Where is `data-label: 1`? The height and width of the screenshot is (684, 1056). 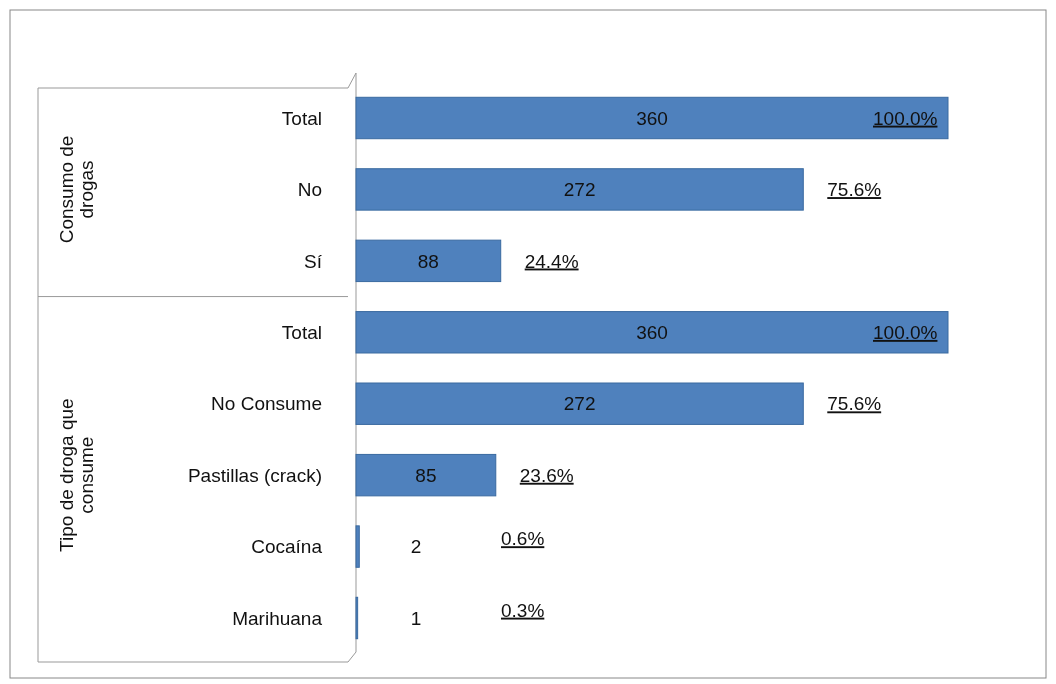
data-label: 1 is located at coordinates (416, 618).